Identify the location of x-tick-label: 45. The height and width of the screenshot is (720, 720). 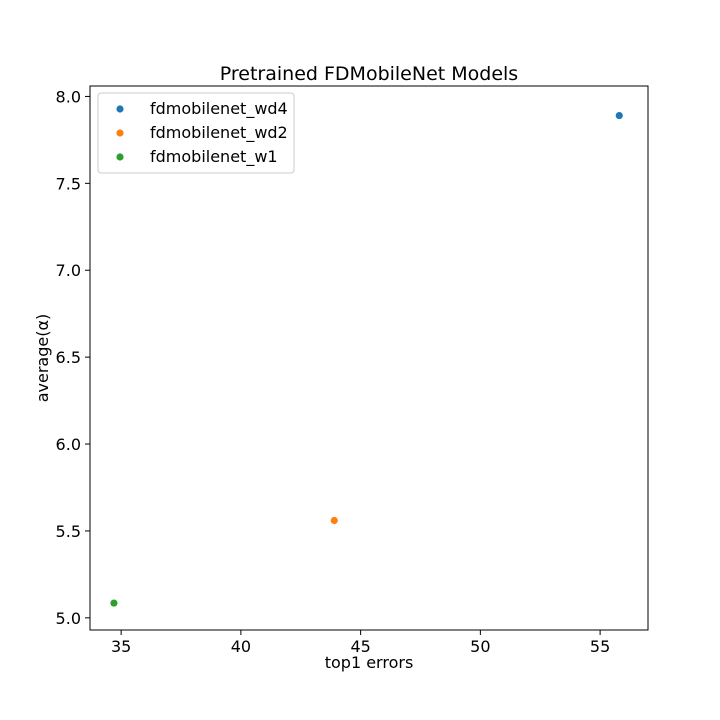
(360, 646).